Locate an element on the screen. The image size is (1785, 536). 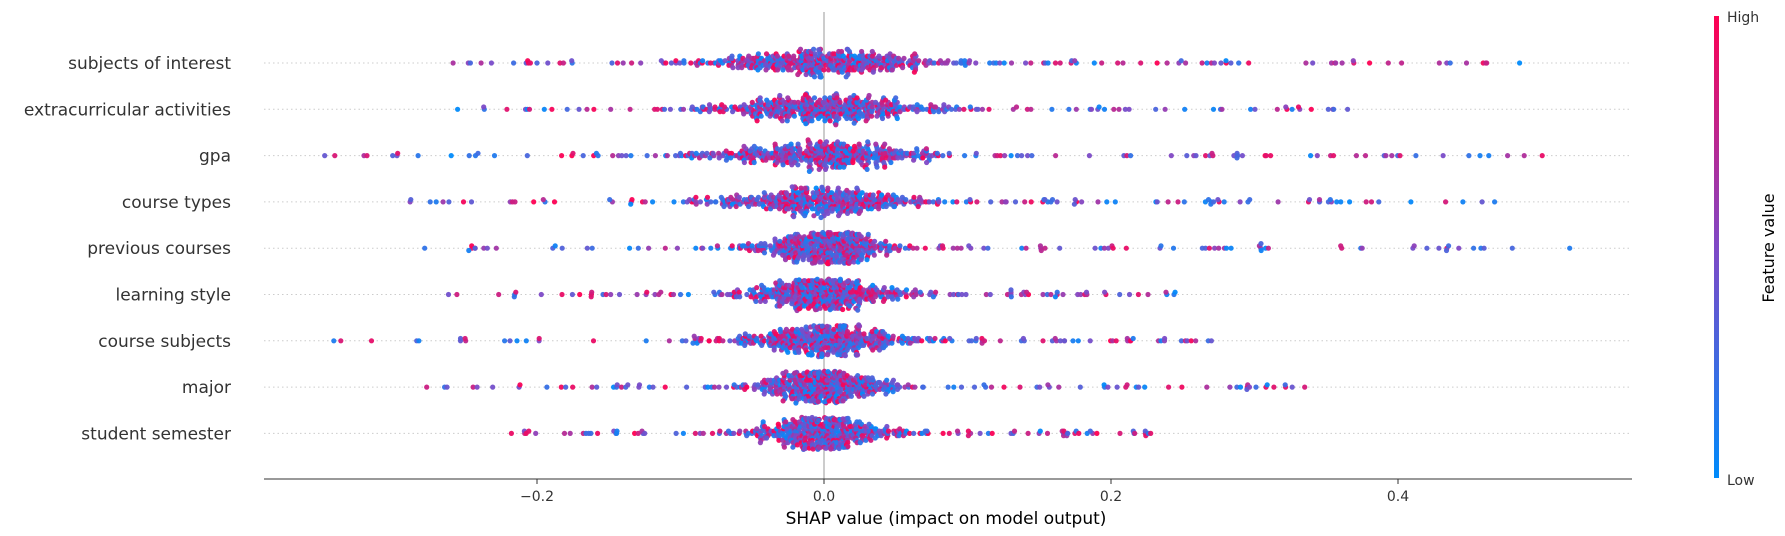
feature-label: previous courses is located at coordinates (159, 249).